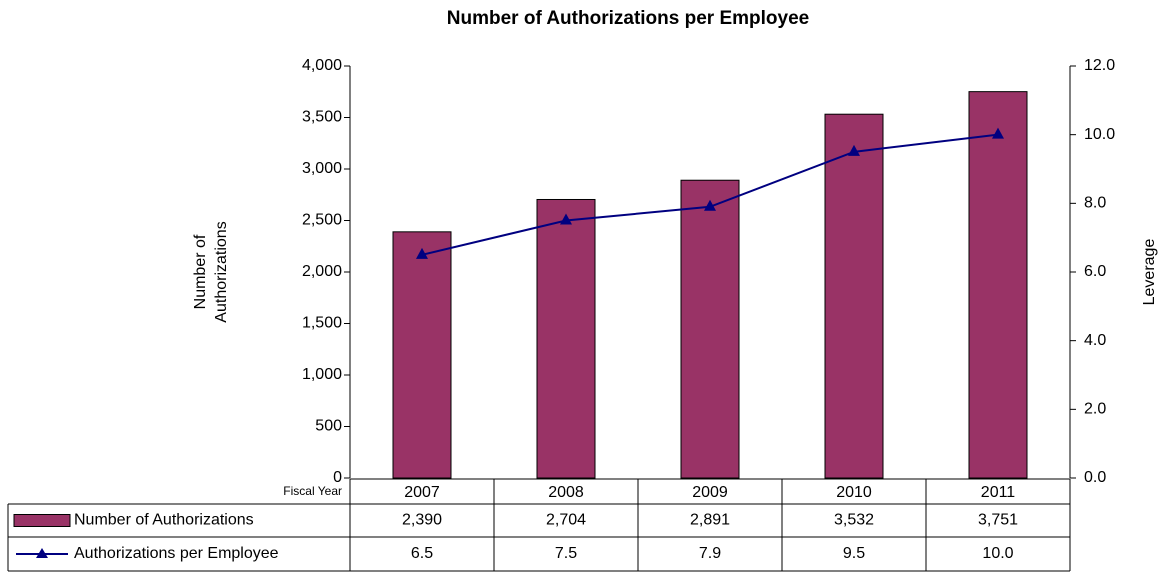 The width and height of the screenshot is (1169, 578). I want to click on legend-marker, so click(42, 553).